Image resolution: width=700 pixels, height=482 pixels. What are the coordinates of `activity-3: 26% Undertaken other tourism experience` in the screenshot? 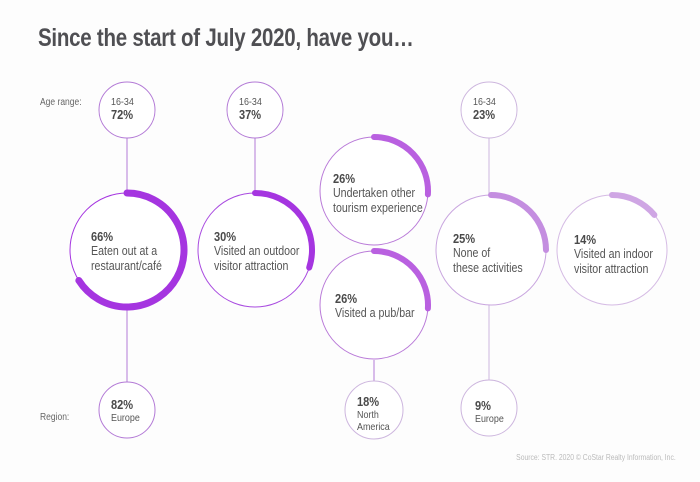 It's located at (378, 193).